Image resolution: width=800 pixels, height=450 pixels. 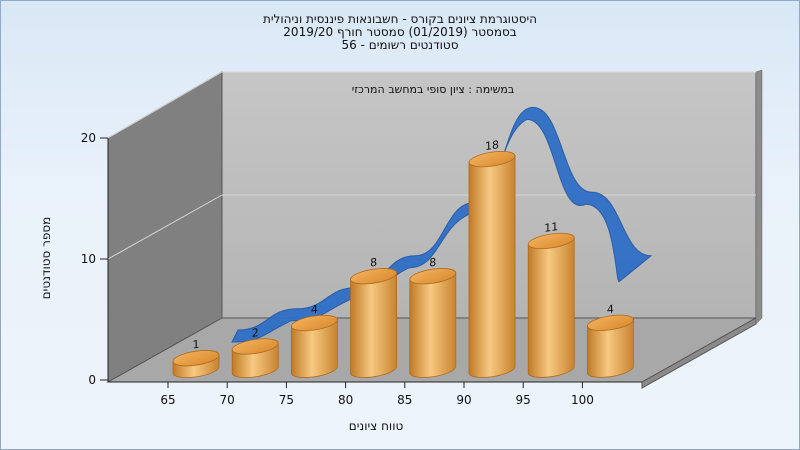 I want to click on bar-3: 8, so click(x=374, y=317).